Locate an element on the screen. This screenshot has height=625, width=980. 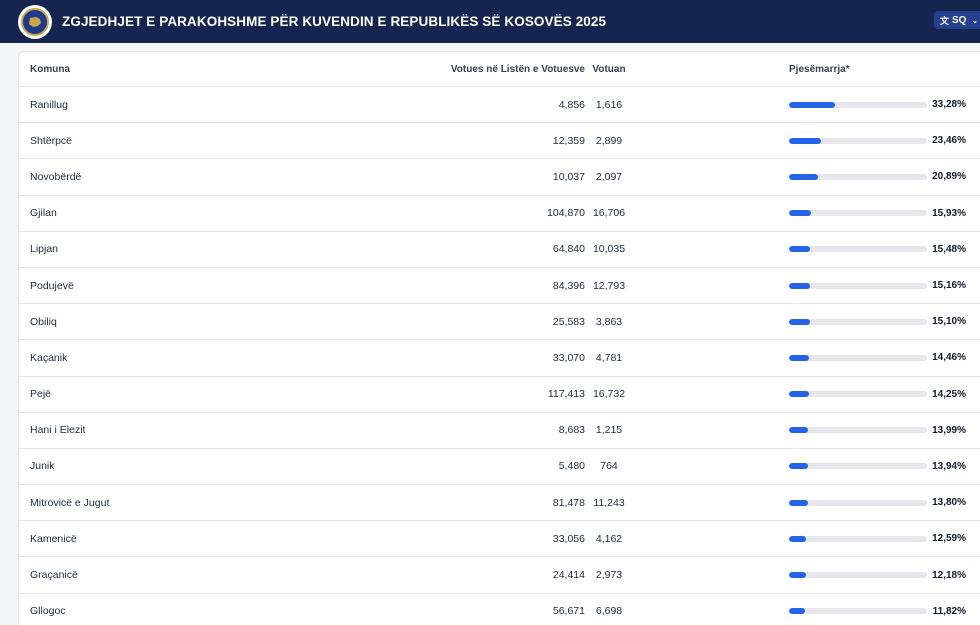
votes-cast: 764 is located at coordinates (609, 466).